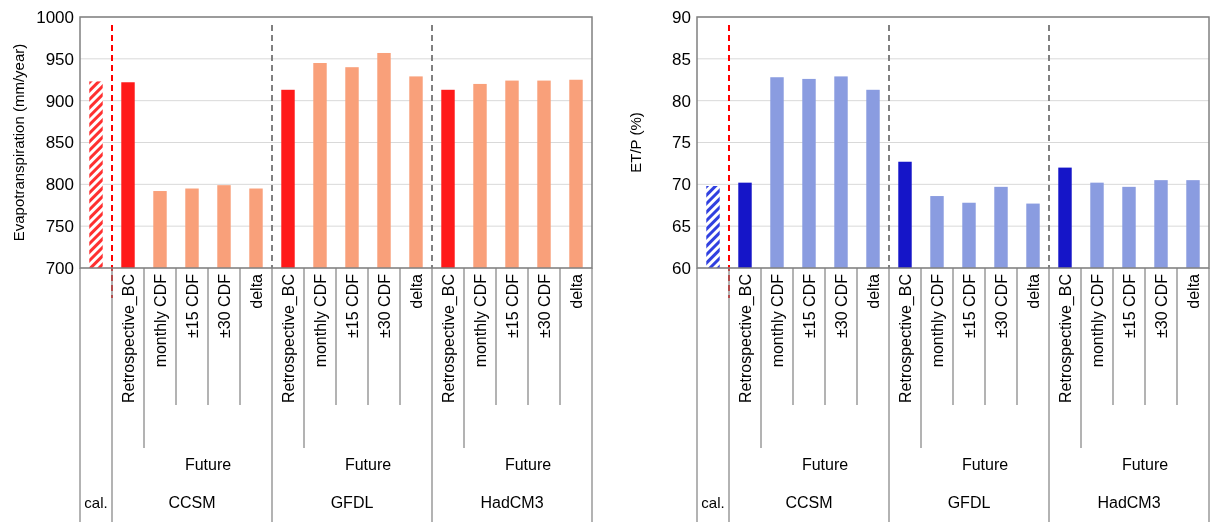  What do you see at coordinates (635, 142) in the screenshot?
I see `y-axis-title: ET/P (%)` at bounding box center [635, 142].